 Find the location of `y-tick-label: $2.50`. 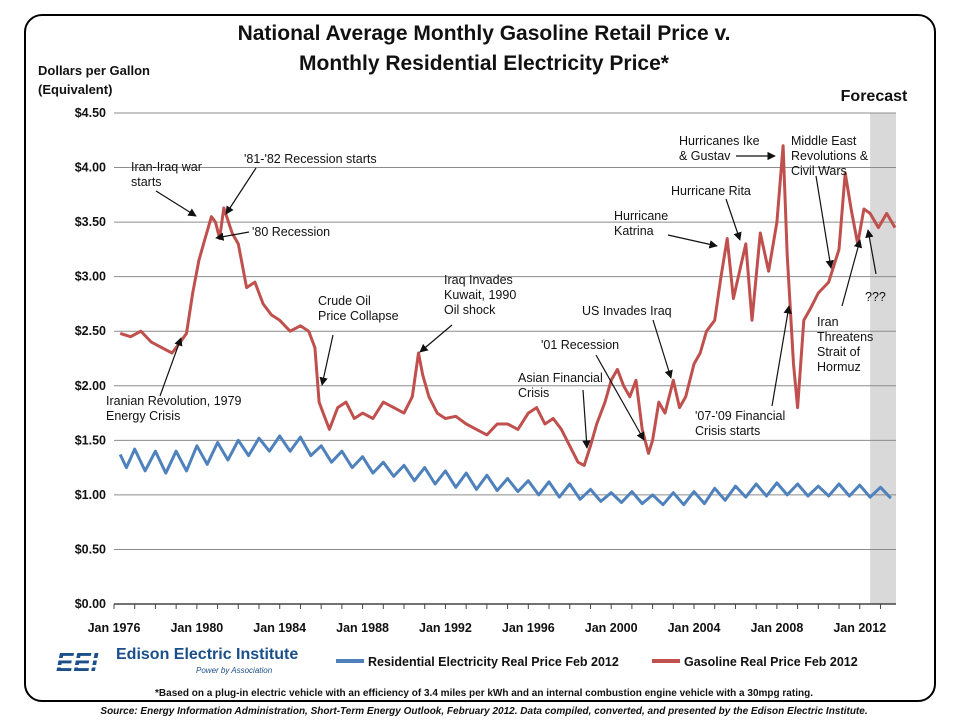

y-tick-label: $2.50 is located at coordinates (90, 331).